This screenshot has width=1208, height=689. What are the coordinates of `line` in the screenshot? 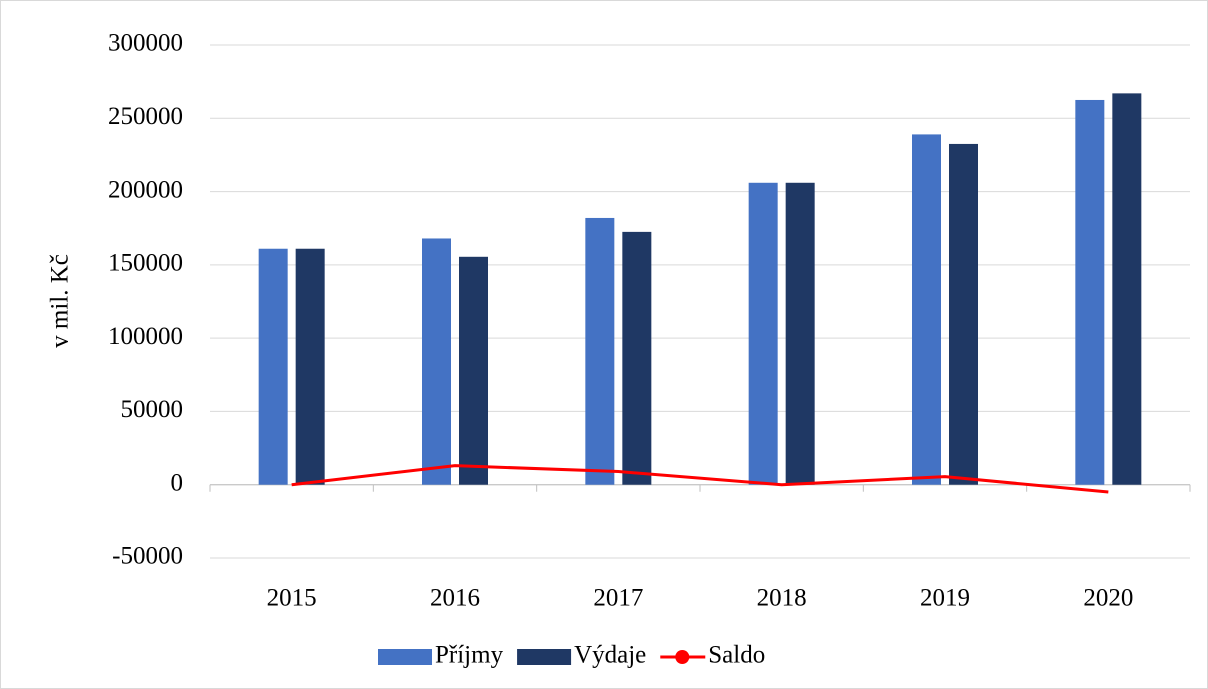 It's located at (700, 479).